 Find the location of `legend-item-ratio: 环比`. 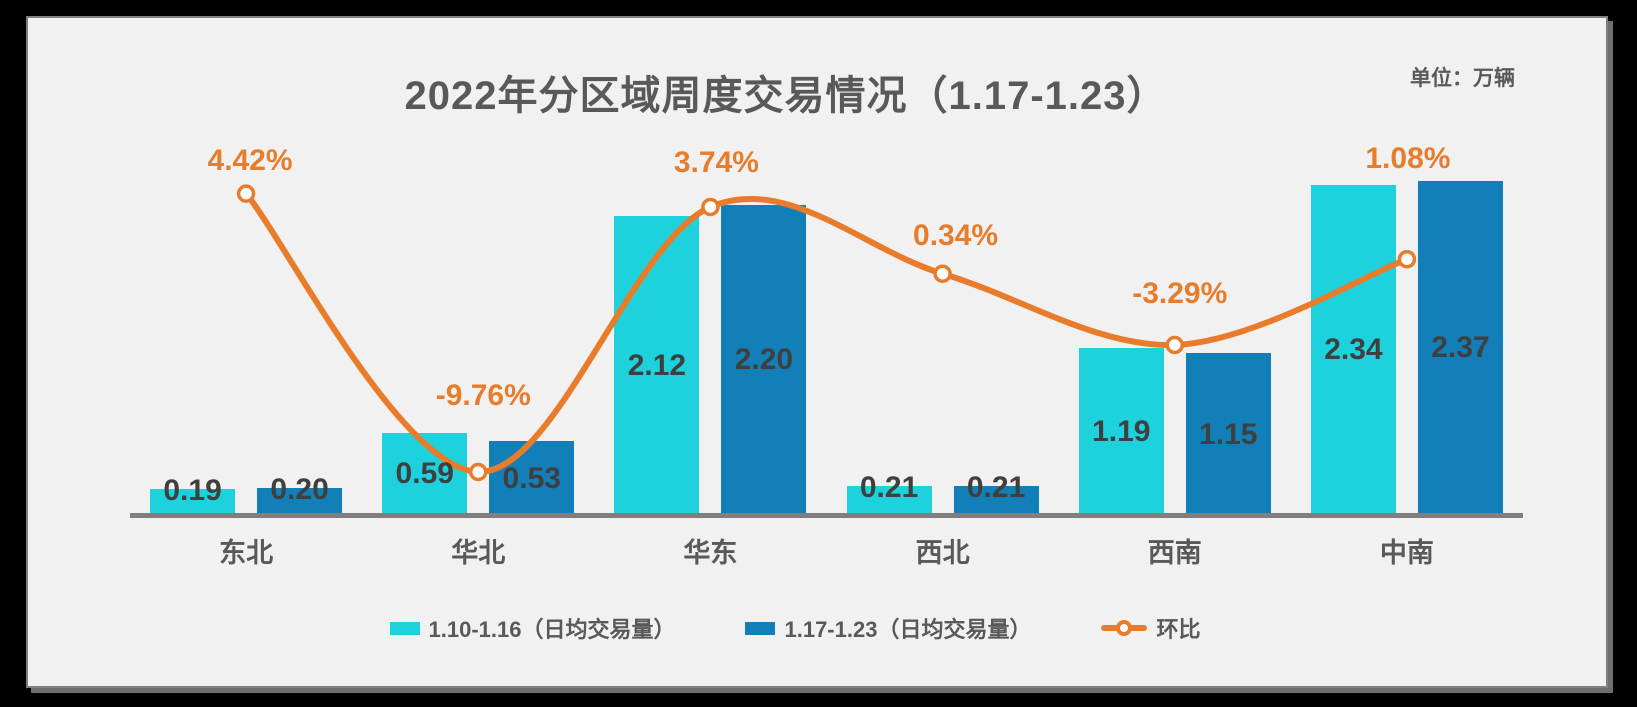

legend-item-ratio: 环比 is located at coordinates (1150, 628).